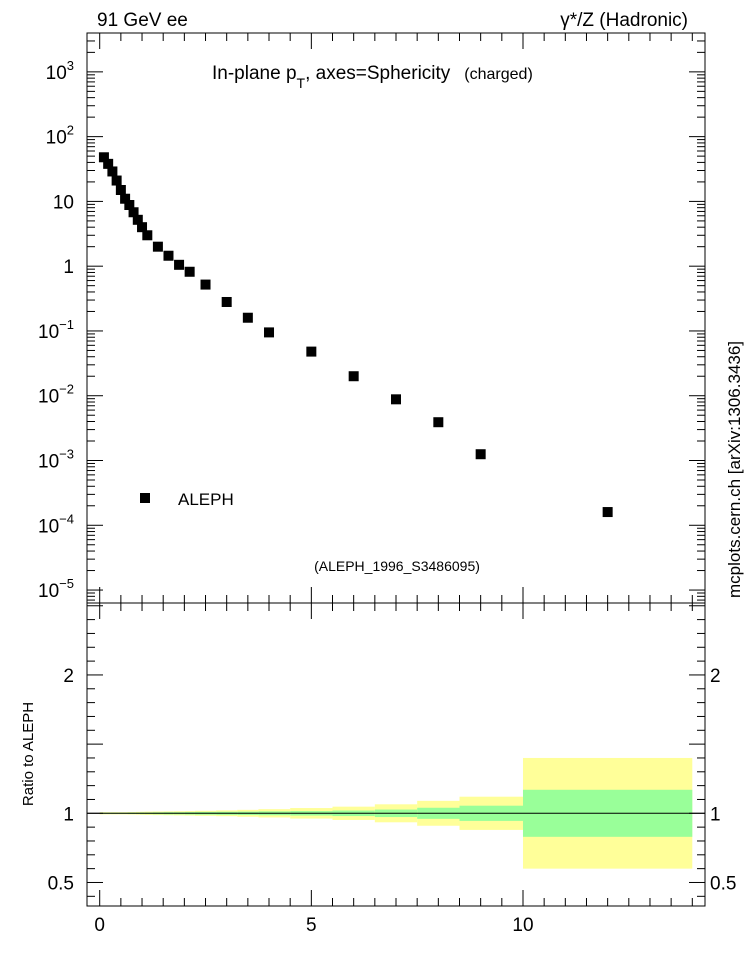  I want to click on main-y-tick-label: 10⁻⁵, so click(56, 589).